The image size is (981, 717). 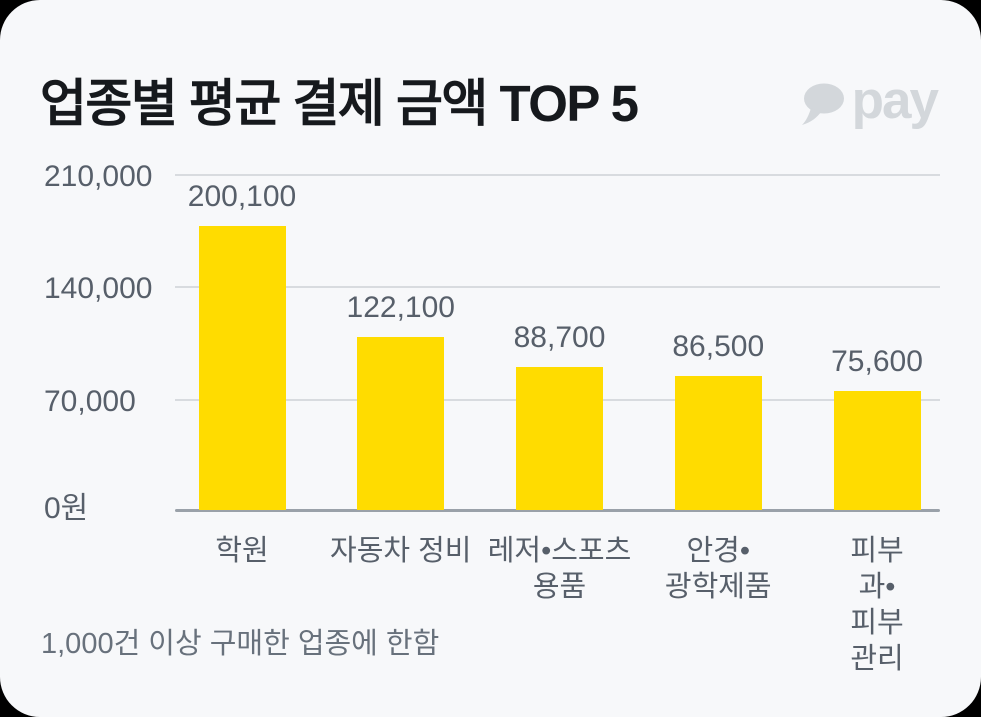 I want to click on y-tick-label: 140,000, so click(x=98, y=289).